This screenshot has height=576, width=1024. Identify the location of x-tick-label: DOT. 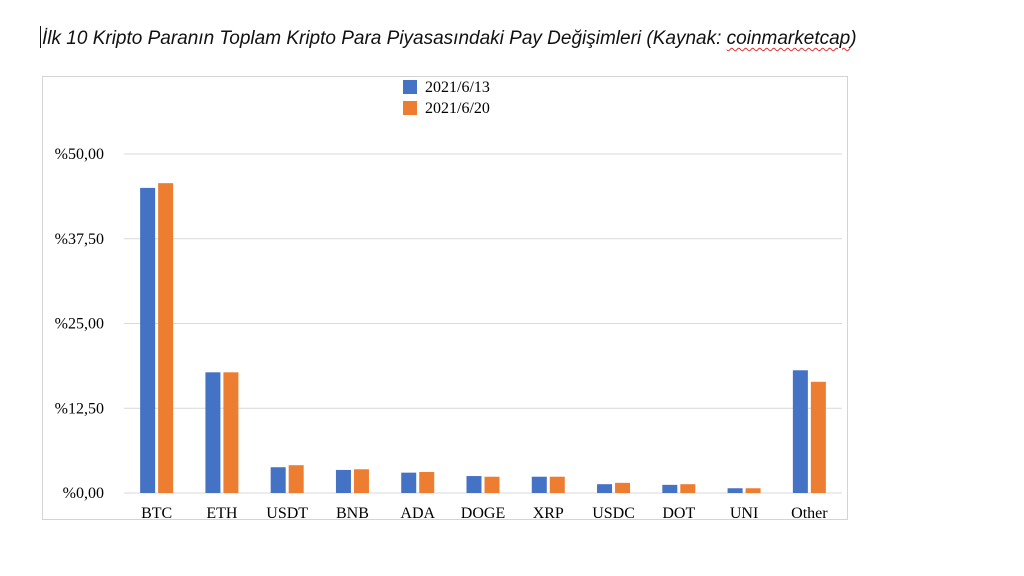
(678, 513).